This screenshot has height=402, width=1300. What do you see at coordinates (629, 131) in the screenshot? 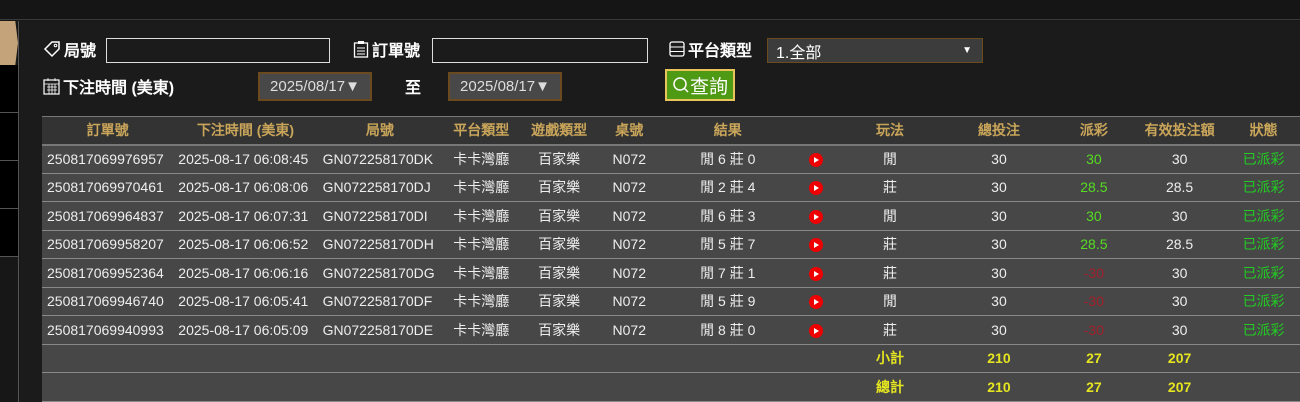
I see `column-header: 桌號` at bounding box center [629, 131].